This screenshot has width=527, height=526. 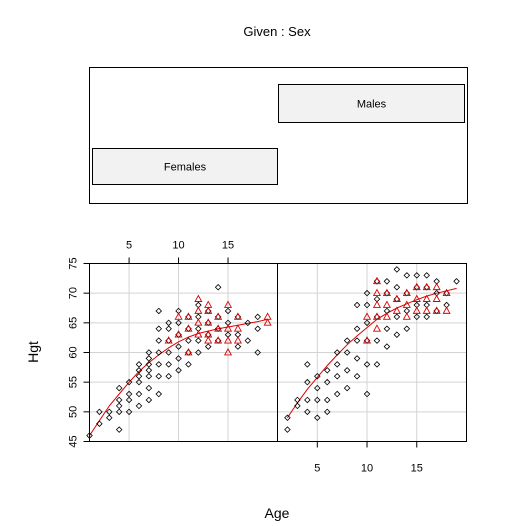 I want to click on chart-title: Given : Sex, so click(x=277, y=31).